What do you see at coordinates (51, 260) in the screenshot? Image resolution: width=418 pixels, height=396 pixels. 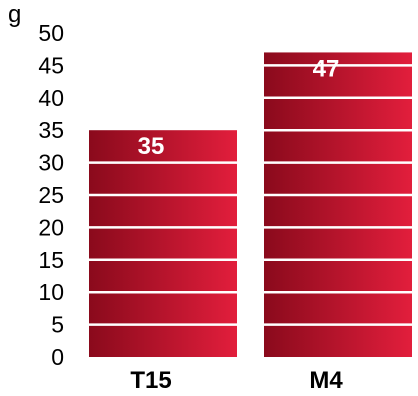 I see `y-tick-label: 15` at bounding box center [51, 260].